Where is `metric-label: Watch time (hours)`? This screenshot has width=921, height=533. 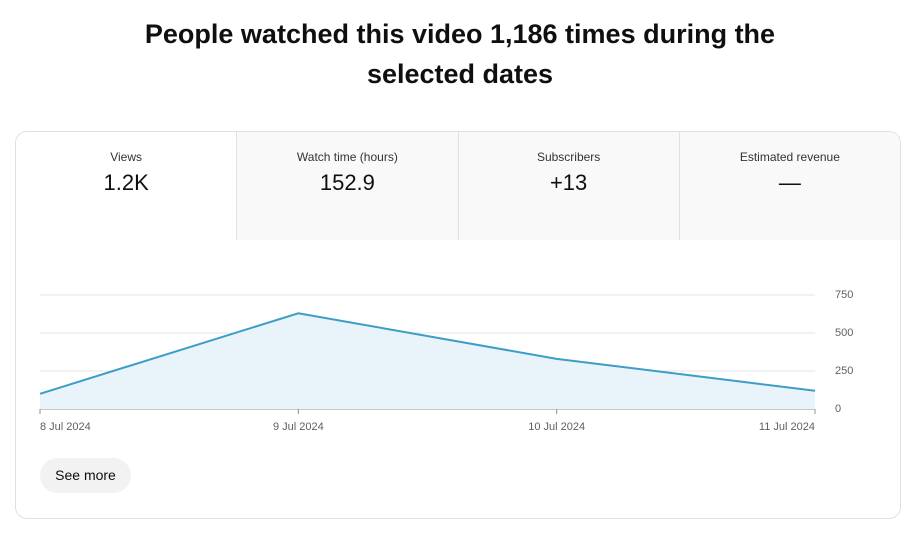
metric-label: Watch time (hours) is located at coordinates (347, 157).